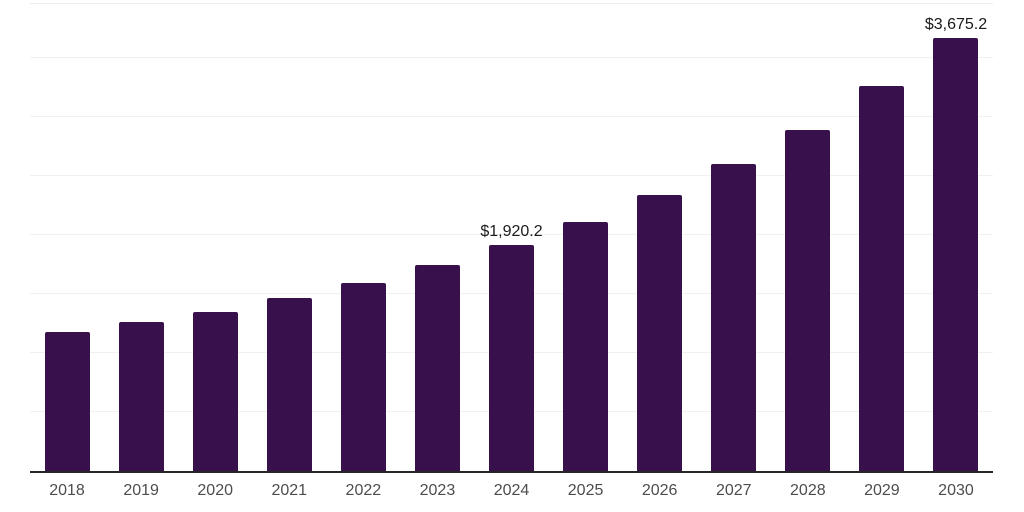  What do you see at coordinates (585, 490) in the screenshot?
I see `x-tick-2025: 2025` at bounding box center [585, 490].